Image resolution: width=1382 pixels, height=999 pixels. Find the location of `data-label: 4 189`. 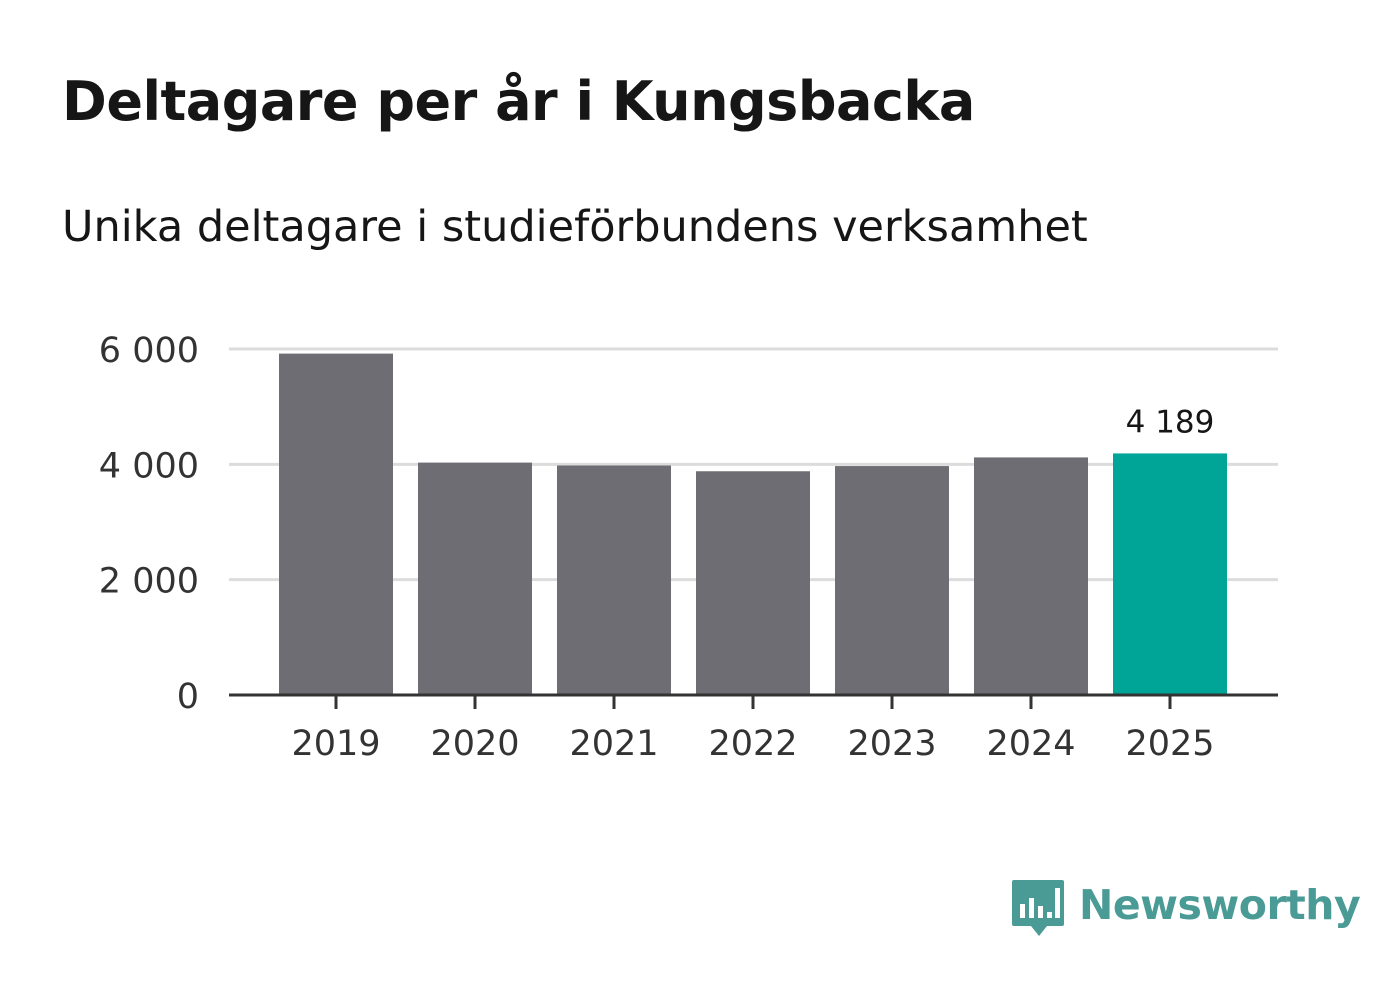

data-label: 4 189 is located at coordinates (1170, 422).